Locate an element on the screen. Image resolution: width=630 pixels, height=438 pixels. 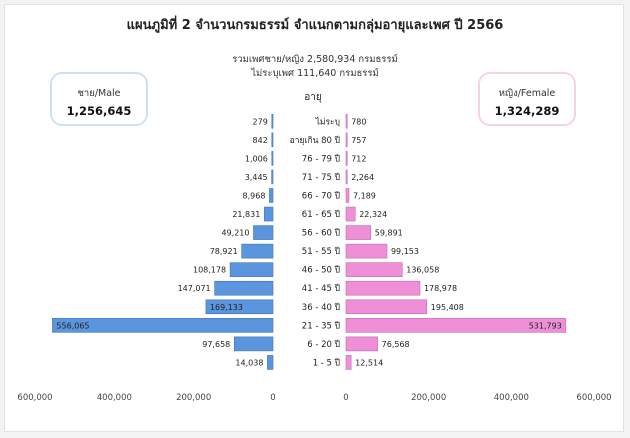
age-group-label: 36 - 40 ปี is located at coordinates (321, 307).